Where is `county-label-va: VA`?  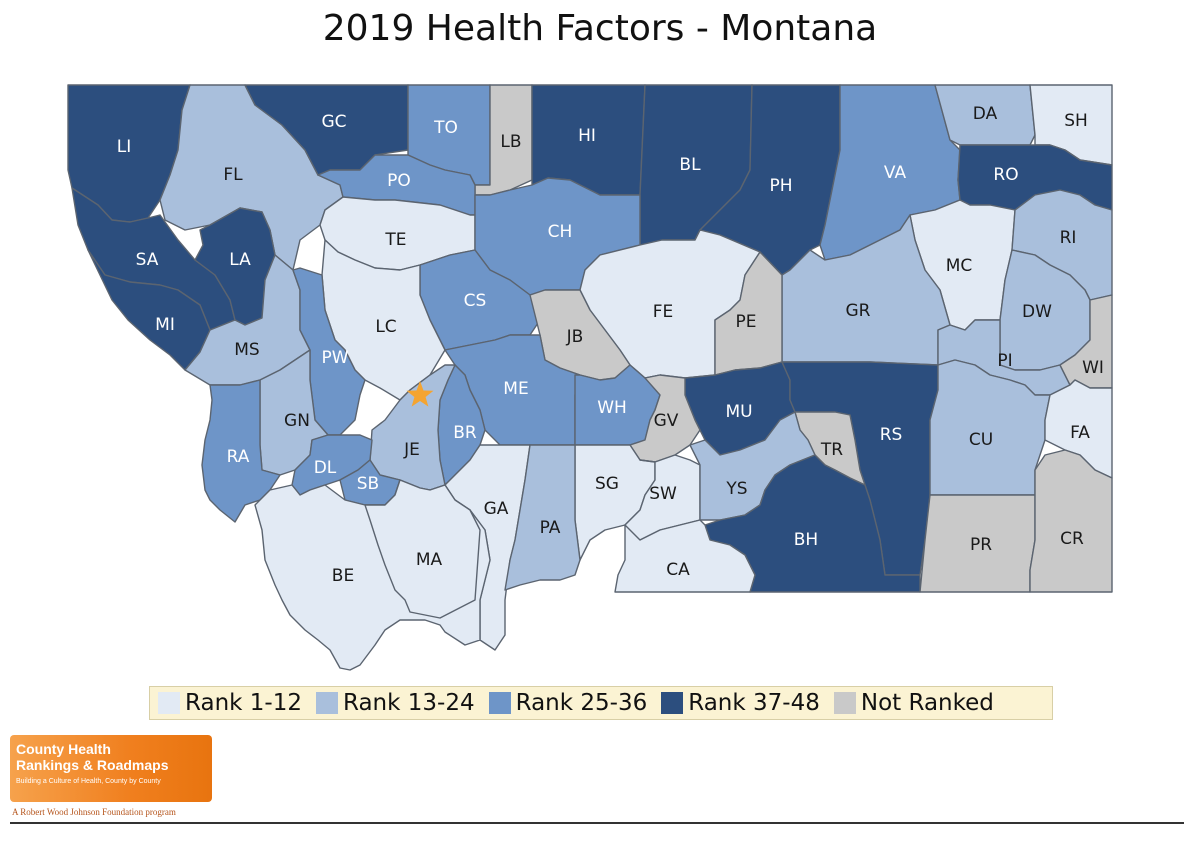
county-label-va: VA is located at coordinates (895, 173).